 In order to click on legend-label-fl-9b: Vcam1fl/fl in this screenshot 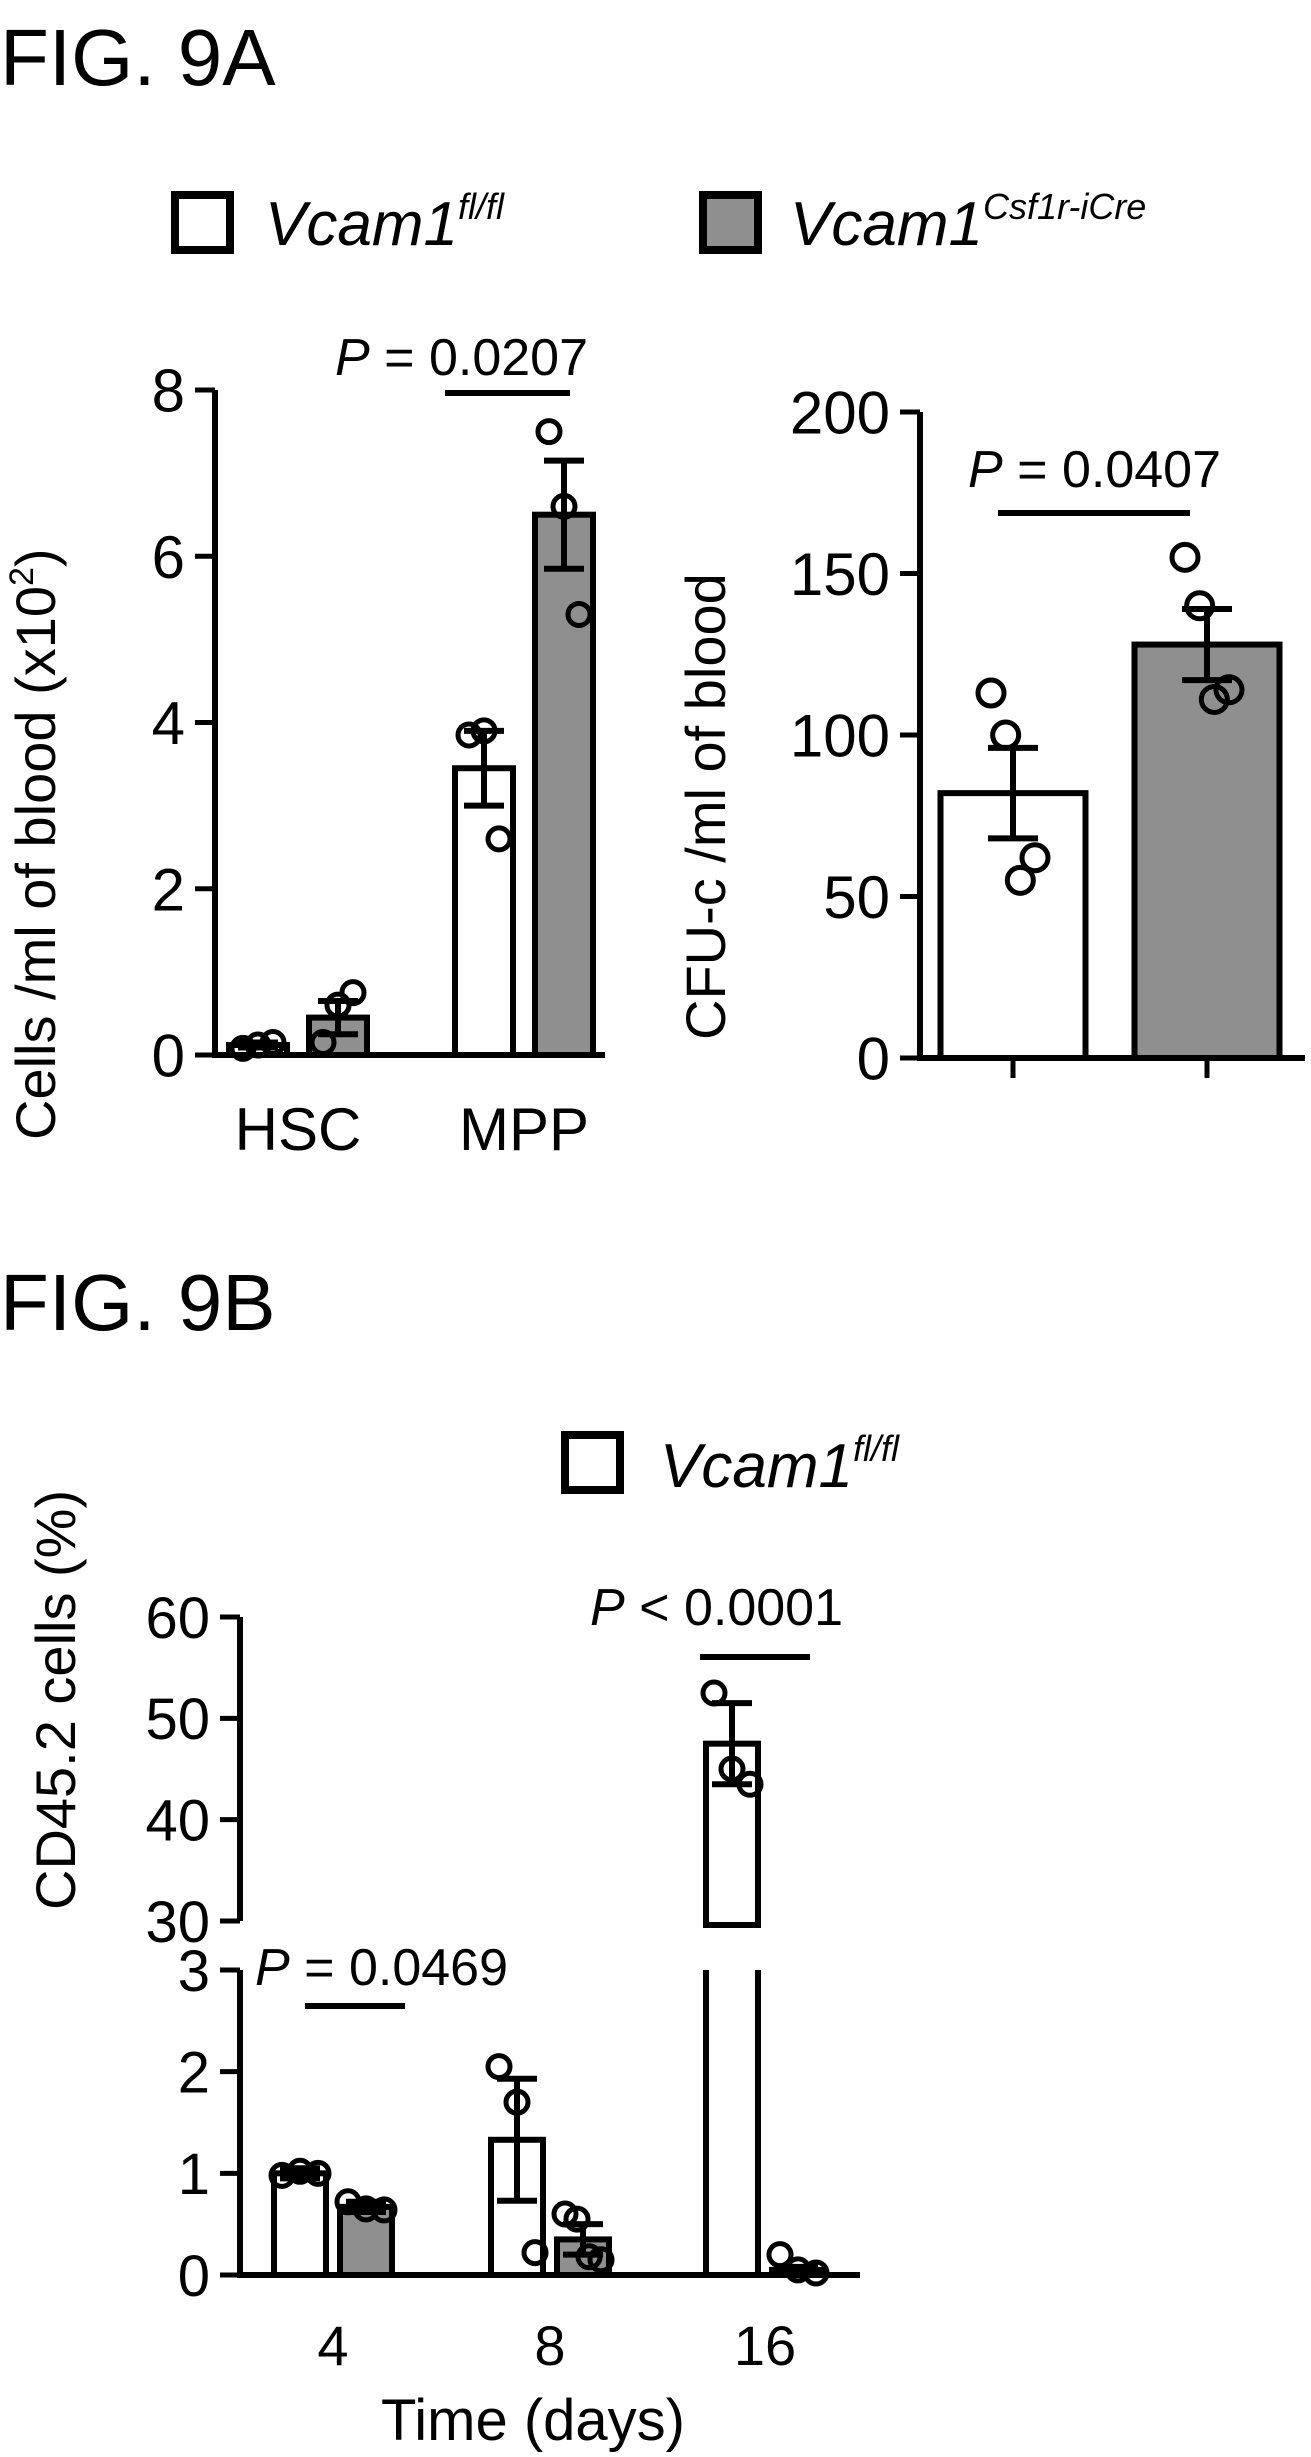, I will do `click(780, 1464)`.